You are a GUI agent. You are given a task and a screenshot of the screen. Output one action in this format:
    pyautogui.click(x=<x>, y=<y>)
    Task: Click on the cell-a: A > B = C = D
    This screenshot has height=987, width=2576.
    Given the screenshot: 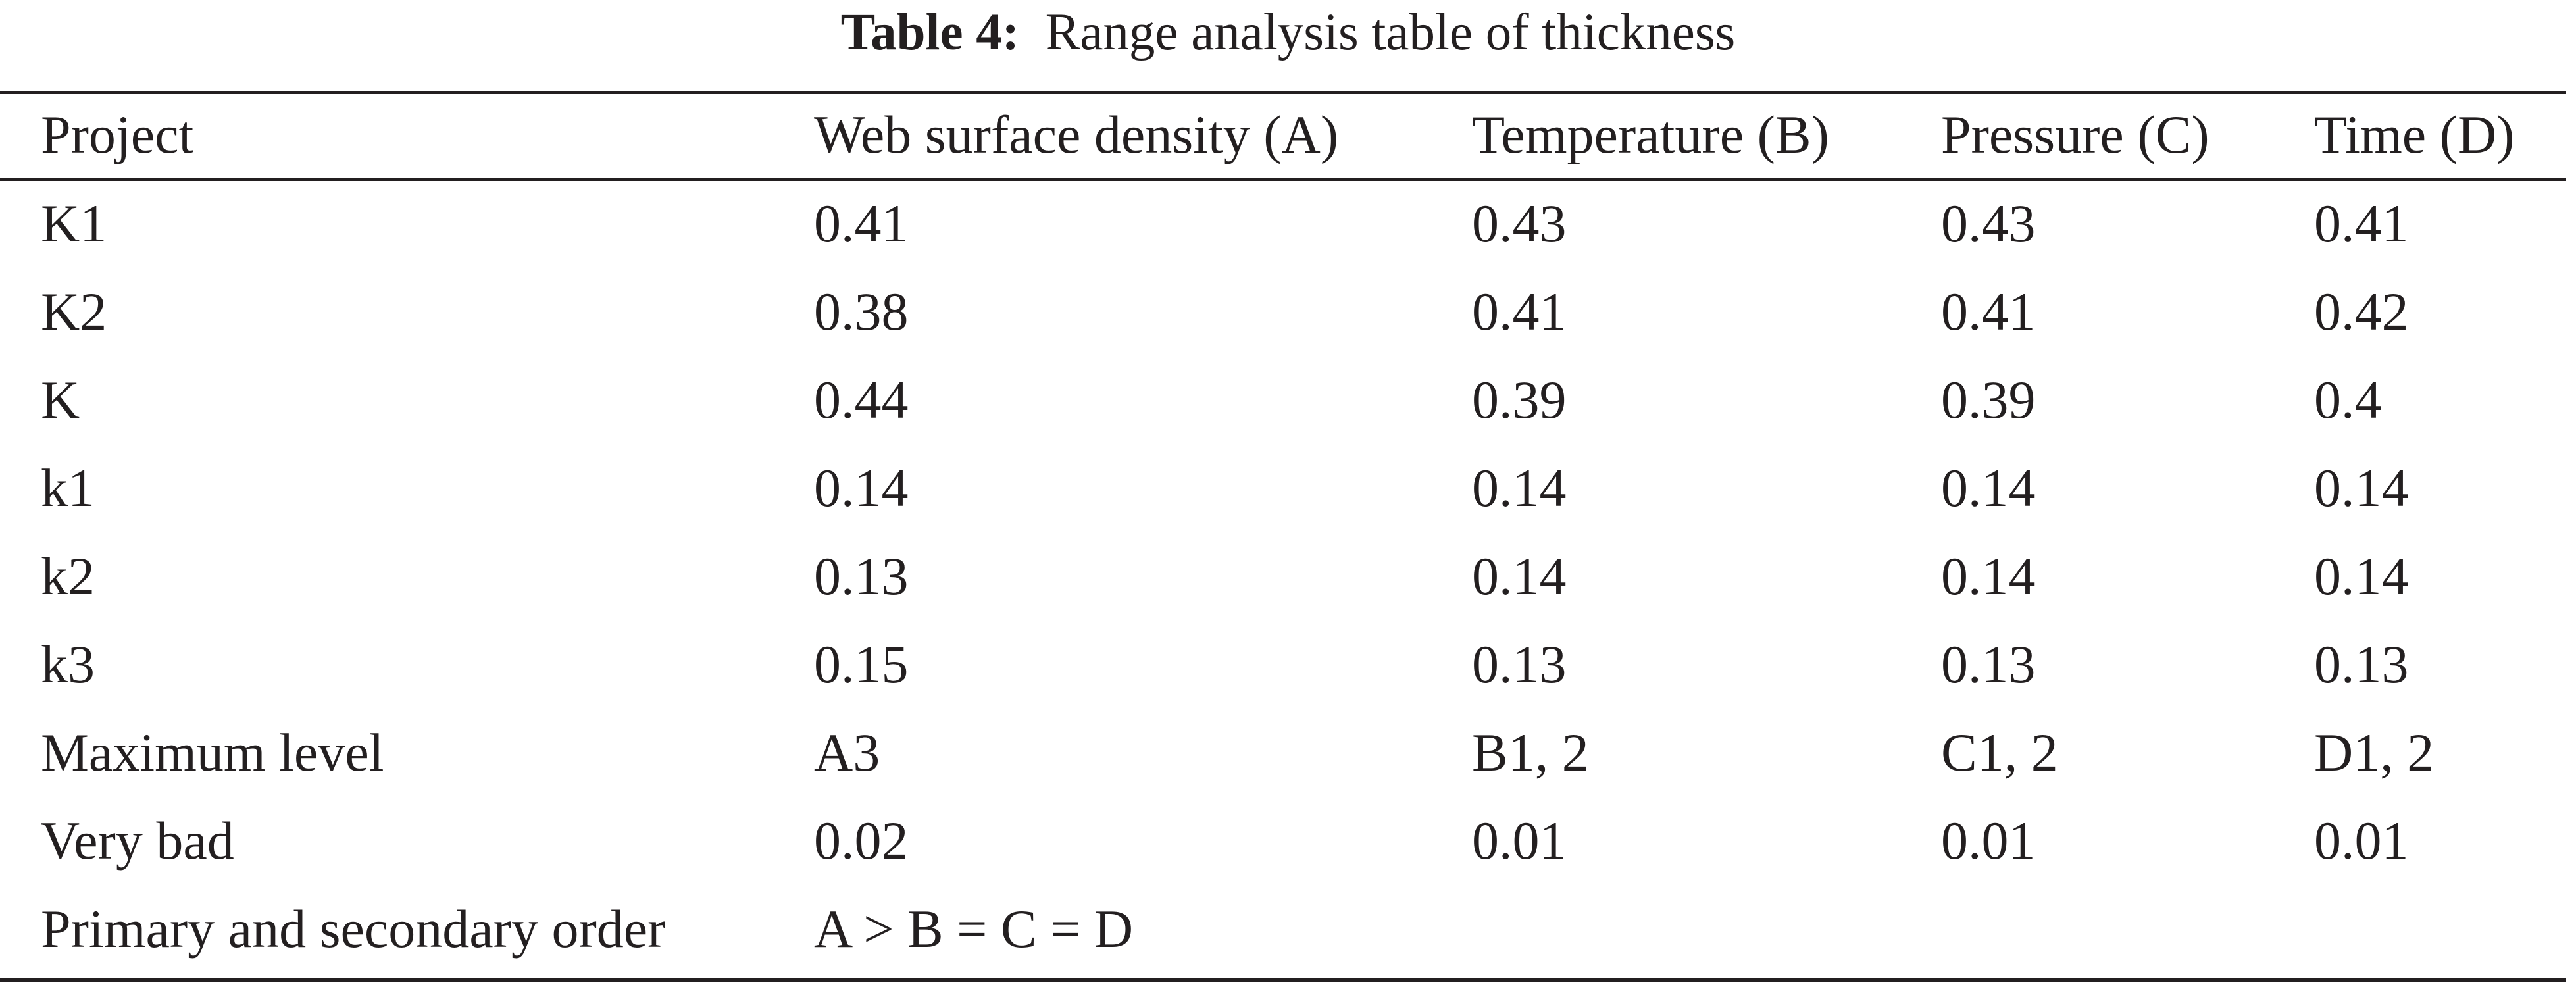 What is the action you would take?
    pyautogui.click(x=974, y=929)
    